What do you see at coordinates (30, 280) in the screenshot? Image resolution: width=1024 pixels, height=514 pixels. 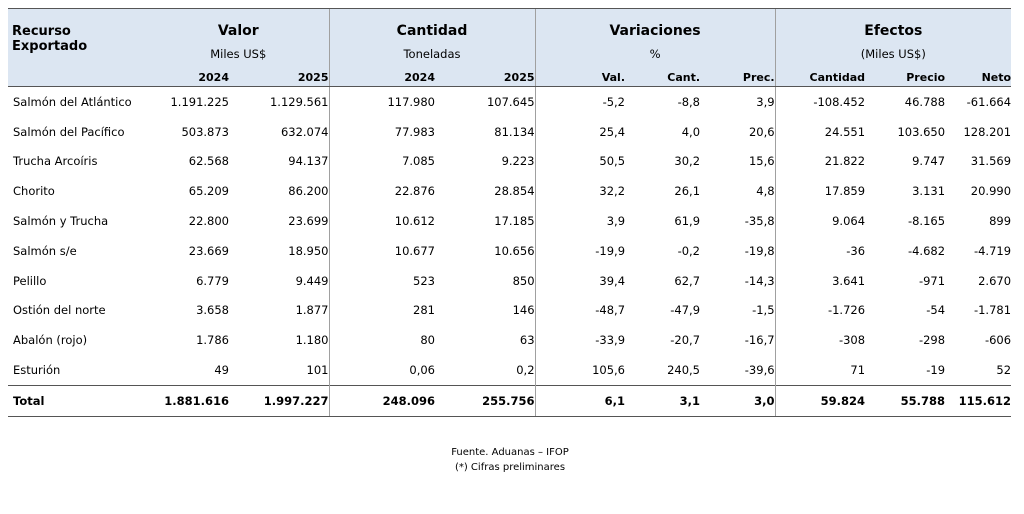 I see `row-name: Pelillo` at bounding box center [30, 280].